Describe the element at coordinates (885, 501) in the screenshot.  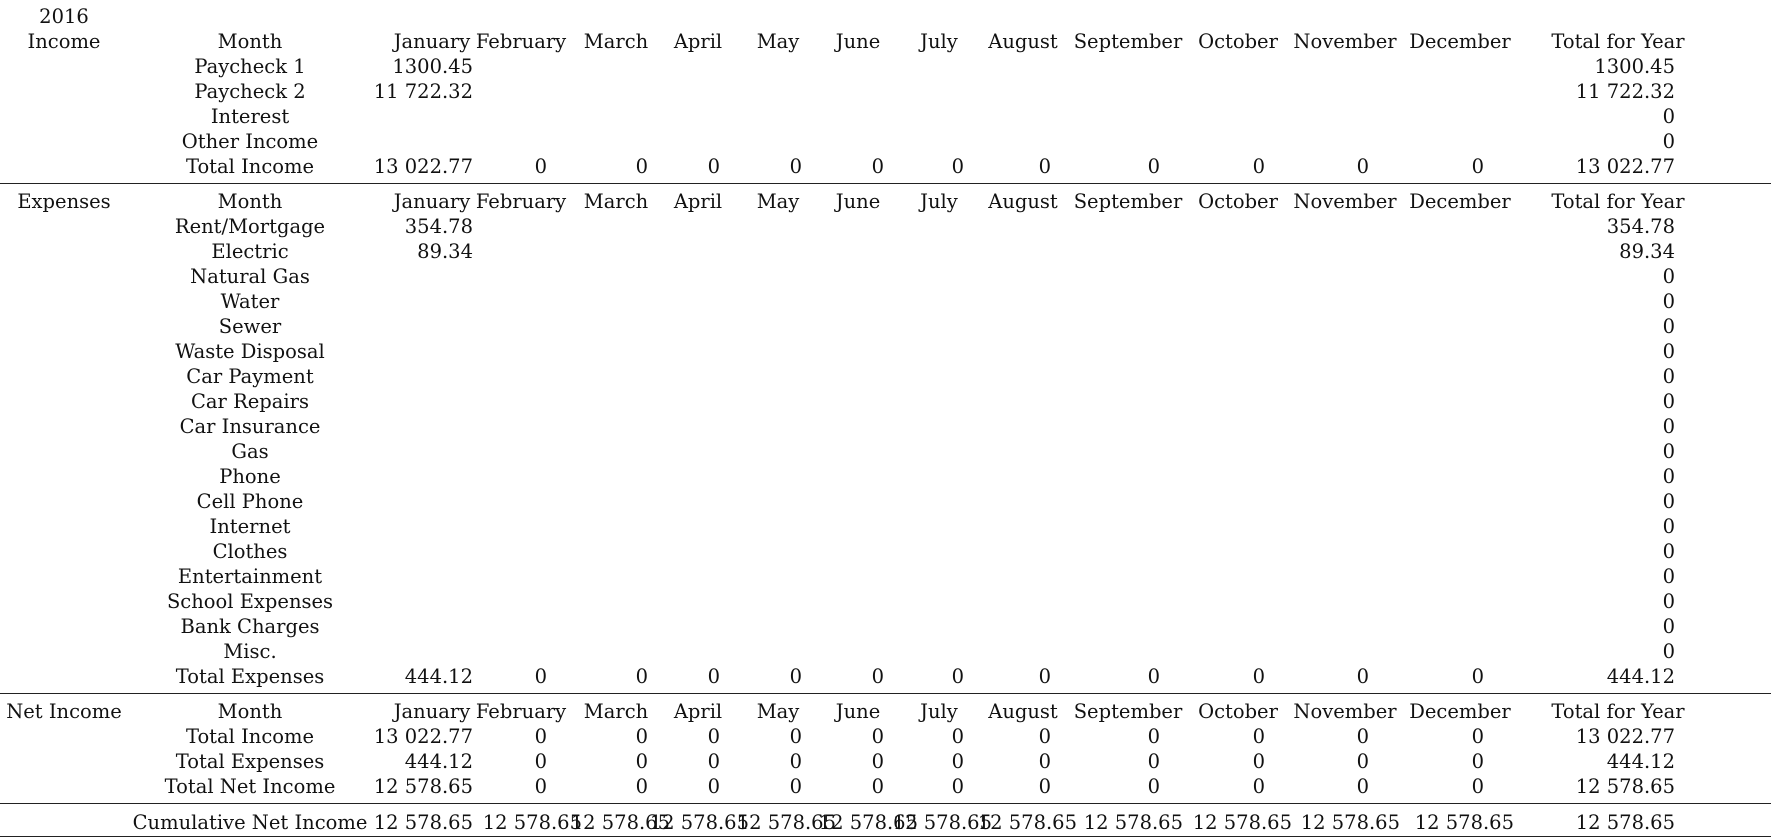
I see `table-row: Cell Phone 0` at that location.